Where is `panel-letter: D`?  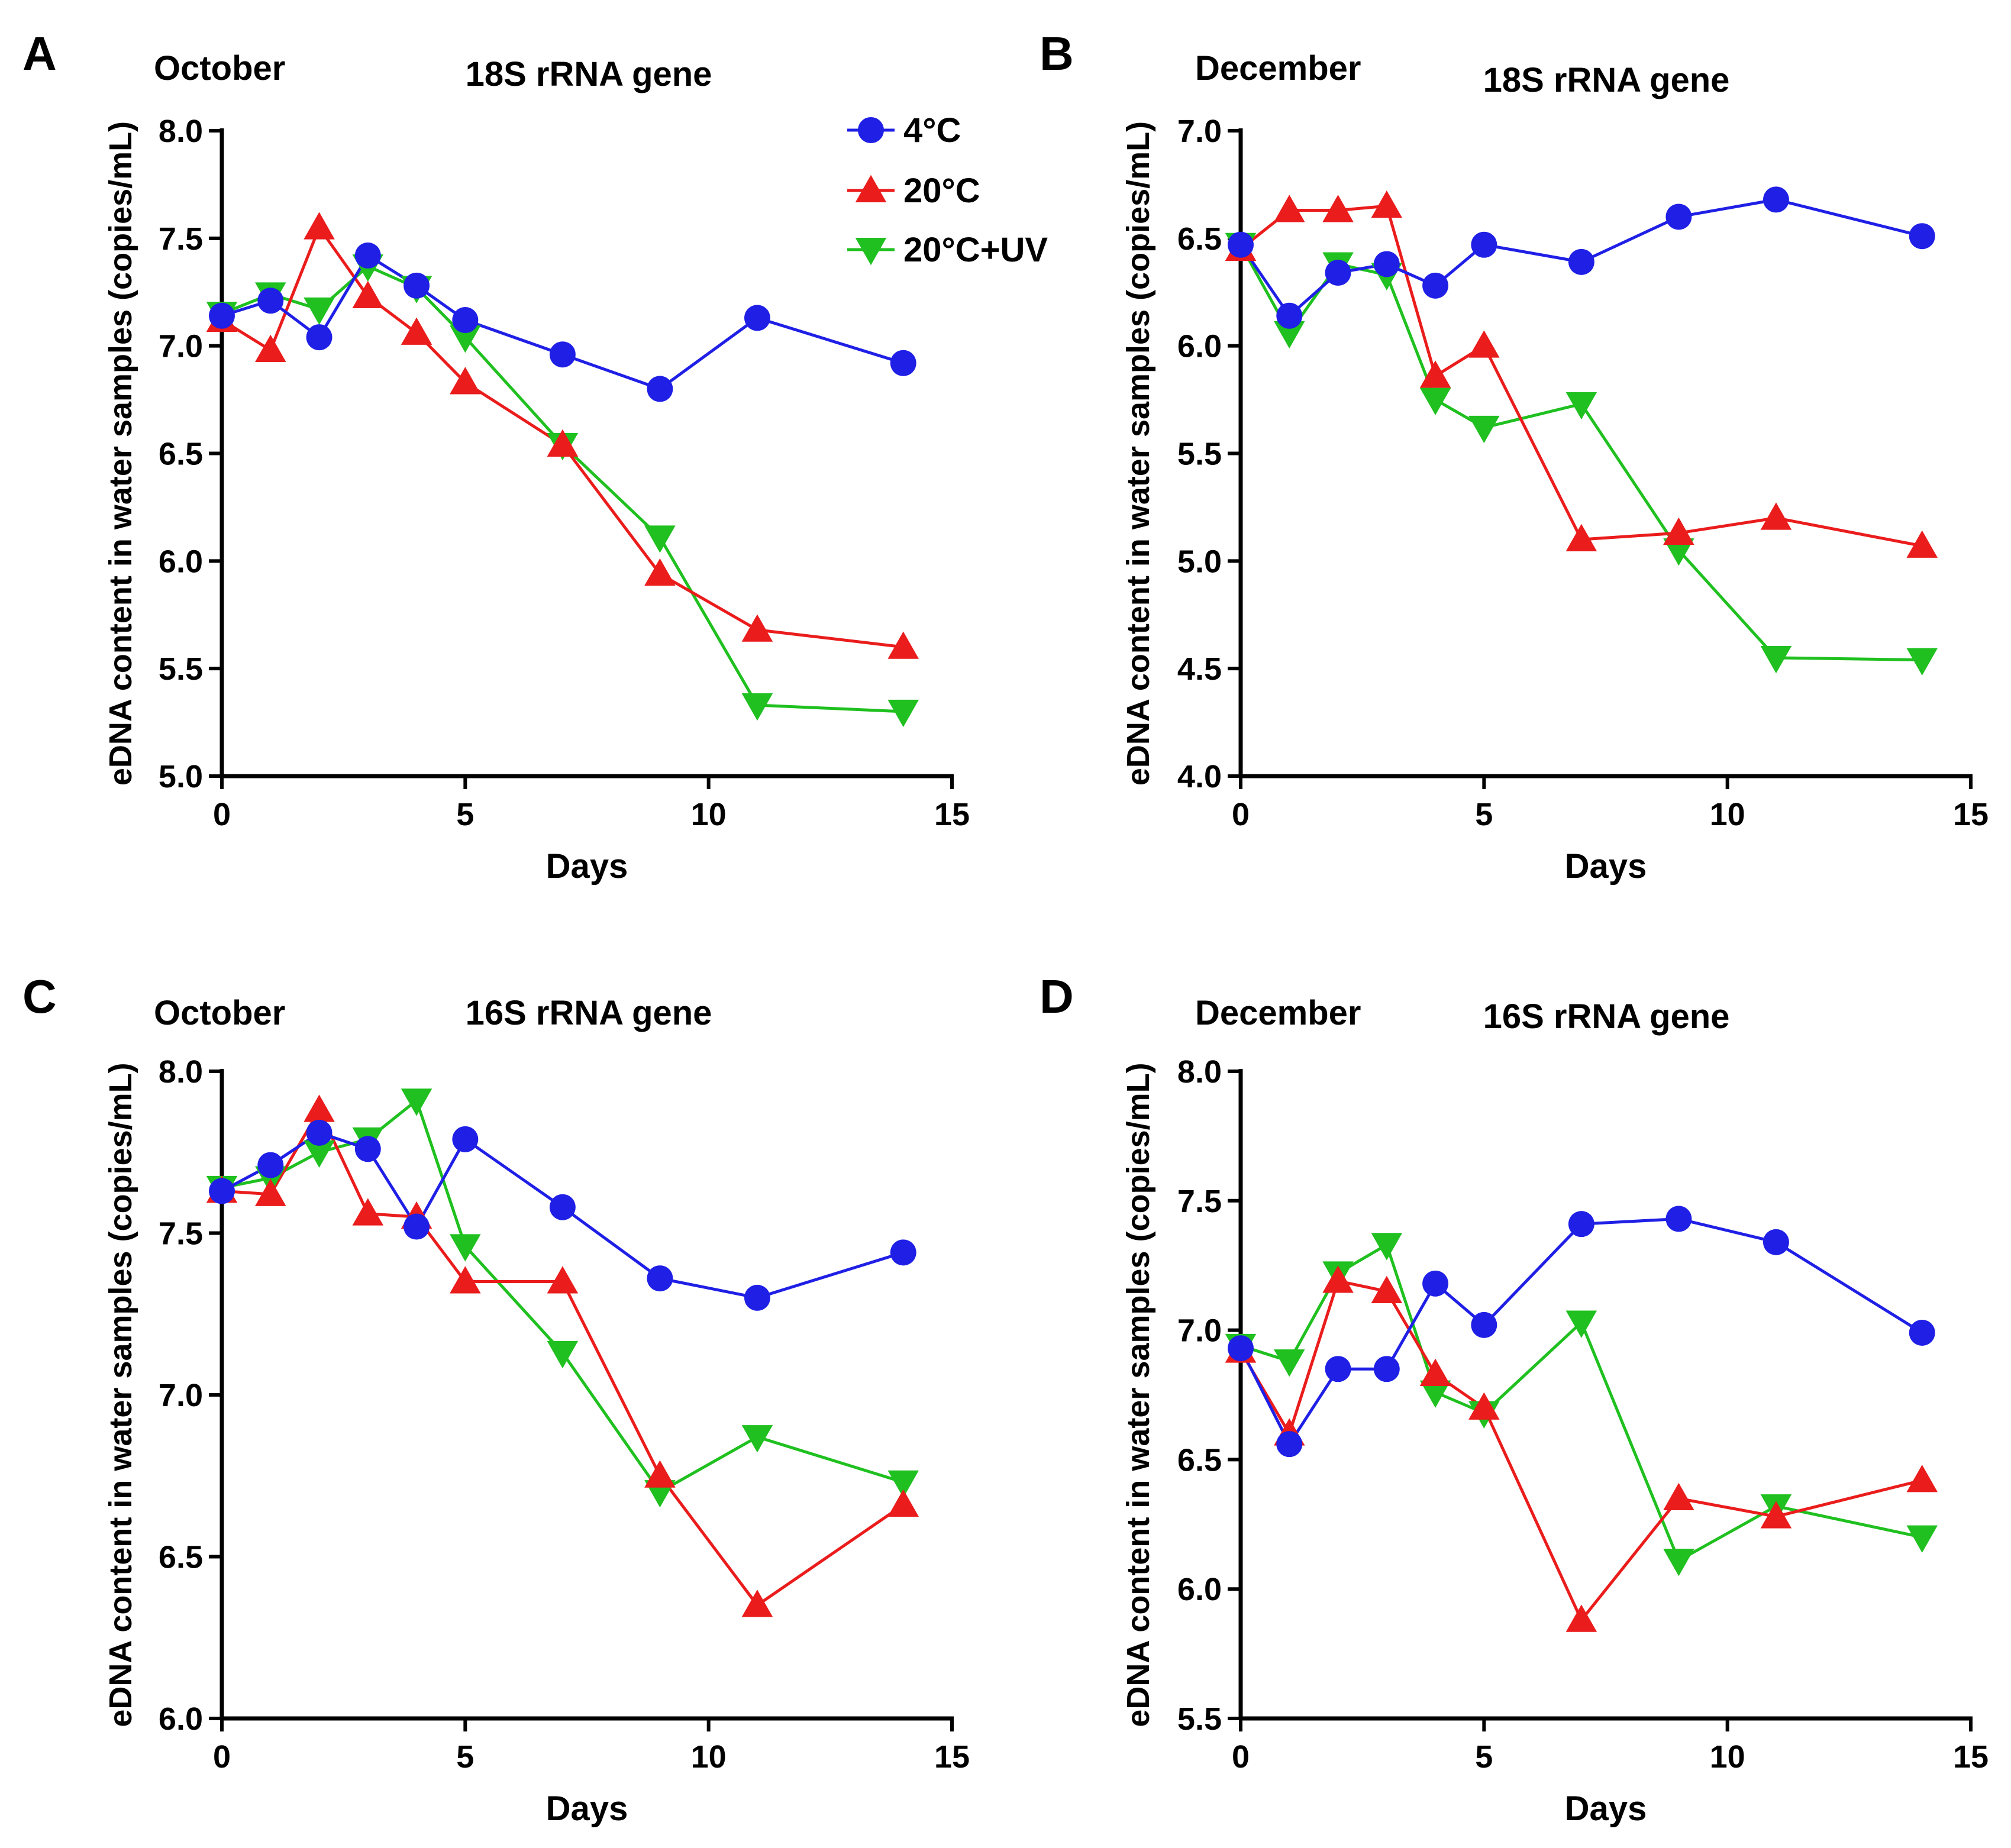 panel-letter: D is located at coordinates (1057, 996).